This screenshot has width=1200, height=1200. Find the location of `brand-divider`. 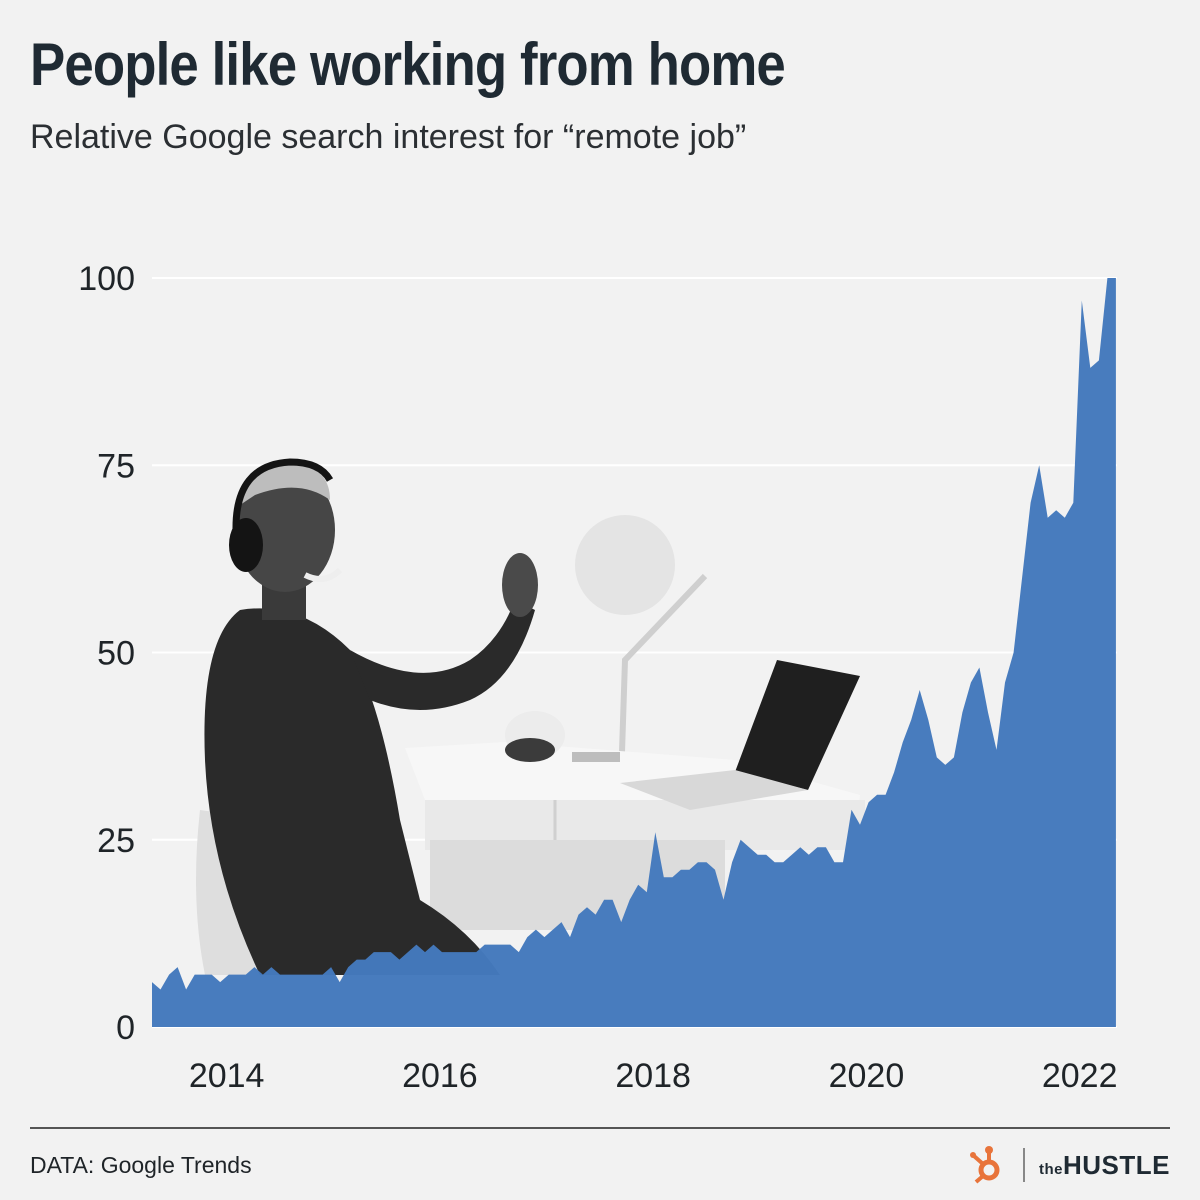

brand-divider is located at coordinates (1024, 1165).